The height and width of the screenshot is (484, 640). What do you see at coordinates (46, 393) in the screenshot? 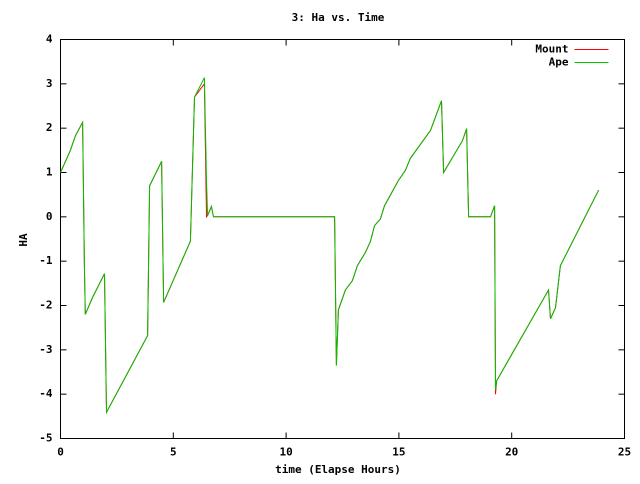
I see `y-tick-label: -4` at bounding box center [46, 393].